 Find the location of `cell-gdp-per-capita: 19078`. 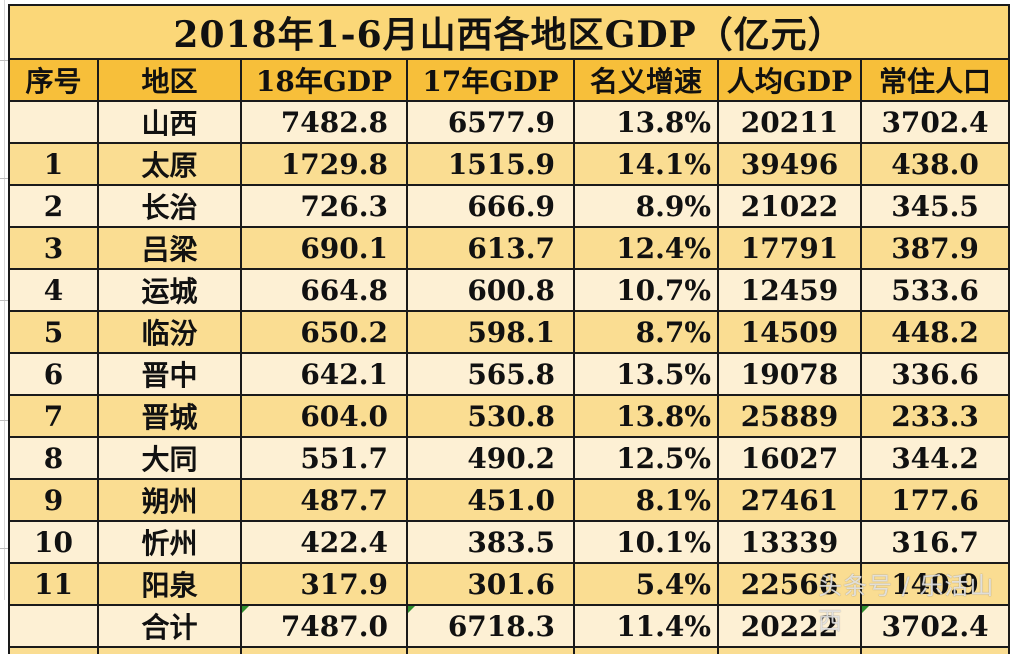

cell-gdp-per-capita: 19078 is located at coordinates (789, 374).